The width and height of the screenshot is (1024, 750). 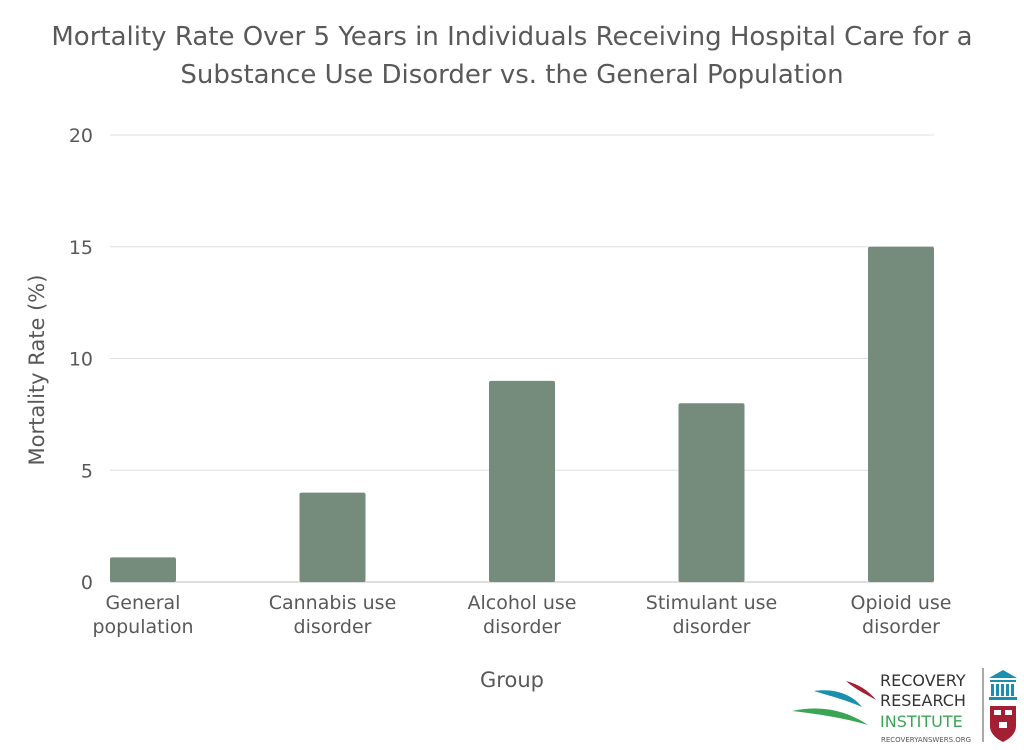 I want to click on logo-teal-swoosh-icon, so click(x=838, y=698).